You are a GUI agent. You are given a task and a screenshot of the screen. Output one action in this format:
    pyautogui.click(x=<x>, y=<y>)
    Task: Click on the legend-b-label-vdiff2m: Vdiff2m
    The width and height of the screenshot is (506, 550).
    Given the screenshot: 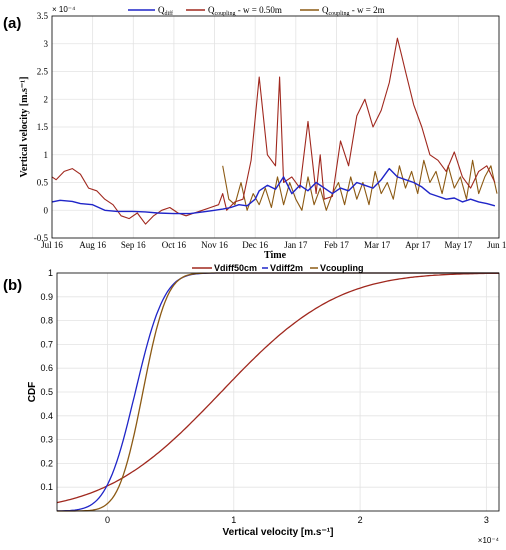 What is the action you would take?
    pyautogui.click(x=286, y=268)
    